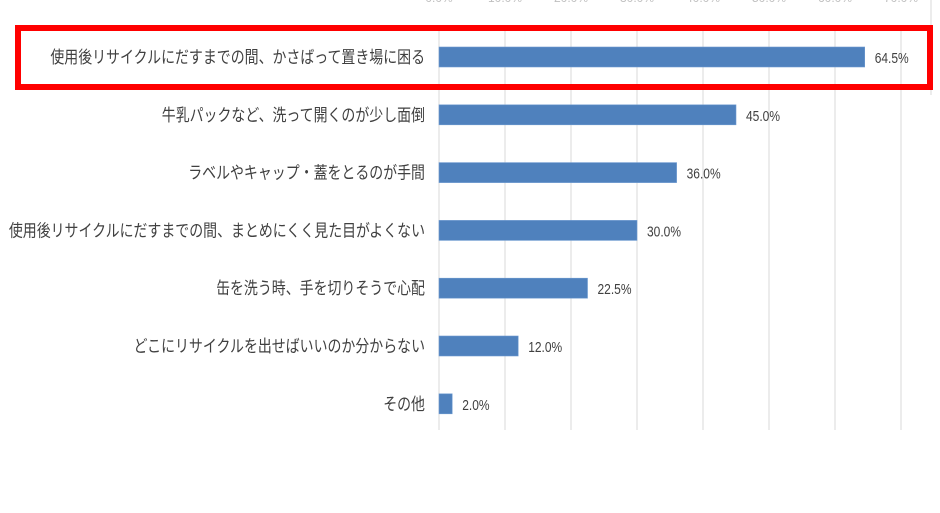 The width and height of the screenshot is (940, 513). What do you see at coordinates (217, 231) in the screenshot?
I see `category-label: 使用後リサイクルにだすまでの間、まとめにくく見た目がよくない` at bounding box center [217, 231].